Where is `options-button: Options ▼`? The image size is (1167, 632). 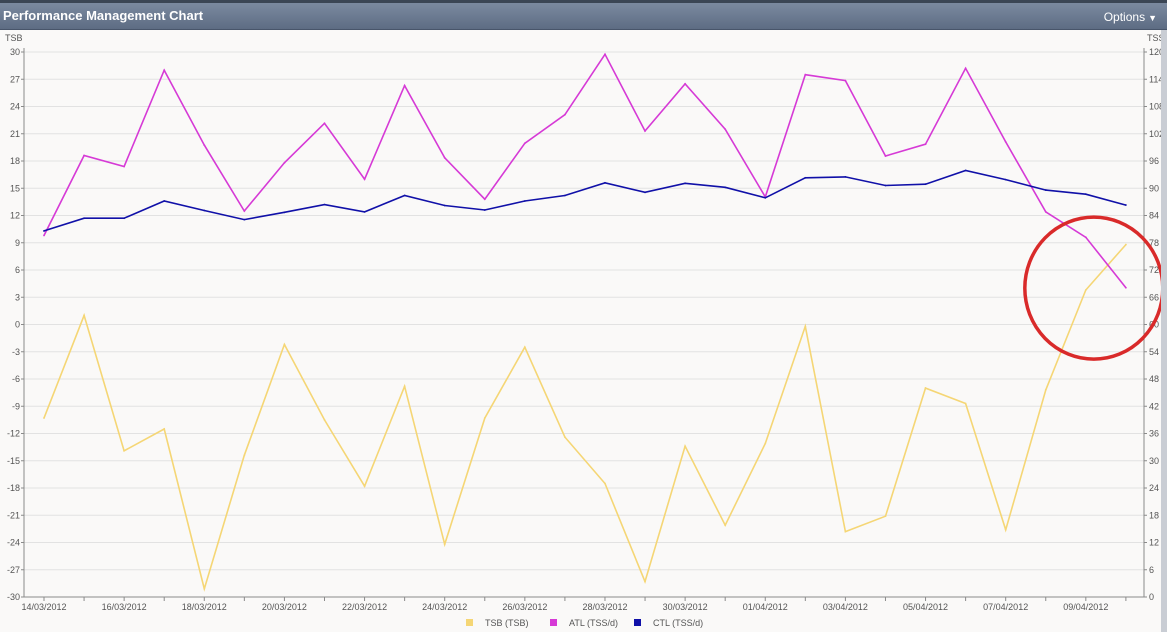 options-button: Options ▼ is located at coordinates (1130, 17).